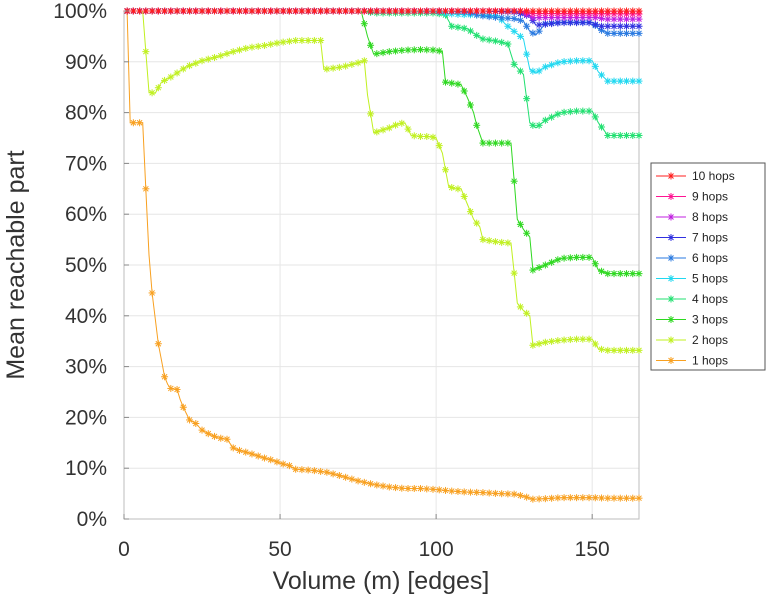 The image size is (775, 600). What do you see at coordinates (86, 468) in the screenshot?
I see `y-tick-label: 10%` at bounding box center [86, 468].